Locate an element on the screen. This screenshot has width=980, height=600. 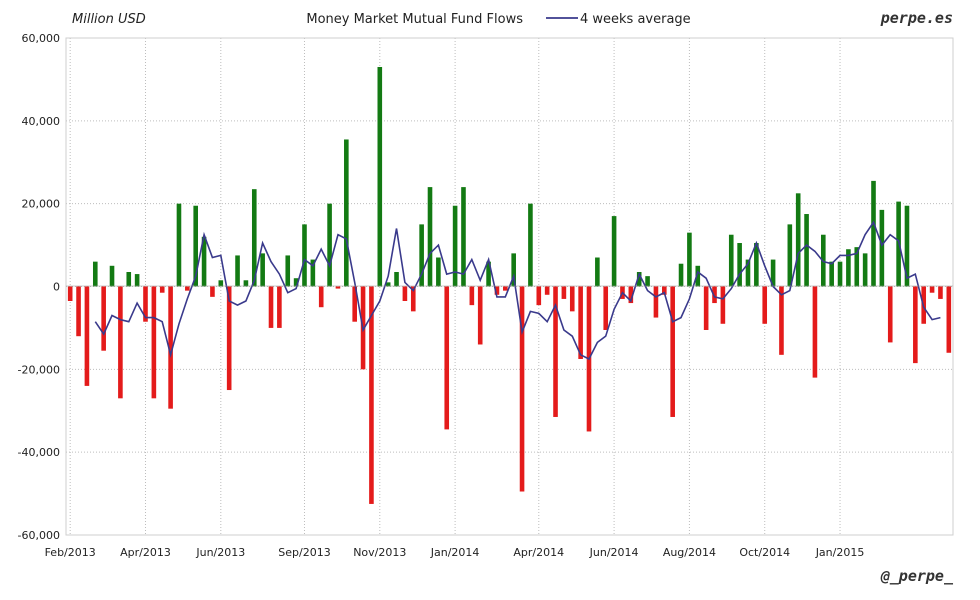
chart-title: Money Market Mutual Fund Flows is located at coordinates (414, 19).